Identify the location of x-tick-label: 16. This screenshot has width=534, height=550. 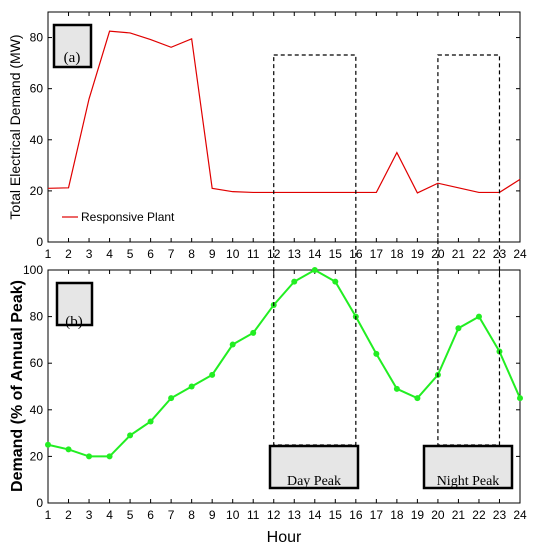
(356, 515).